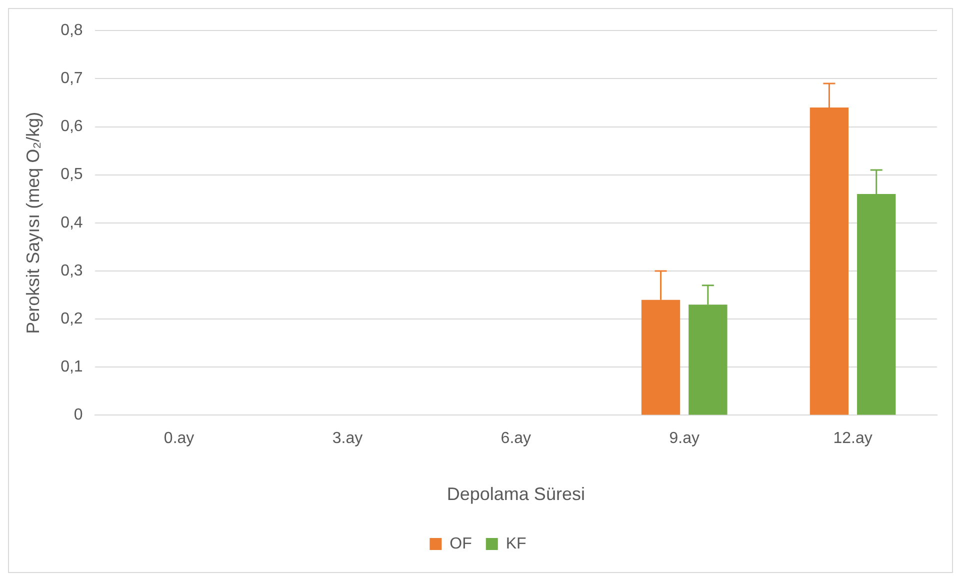 The height and width of the screenshot is (581, 961). Describe the element at coordinates (71, 367) in the screenshot. I see `y-tick-label: 0,1` at that location.